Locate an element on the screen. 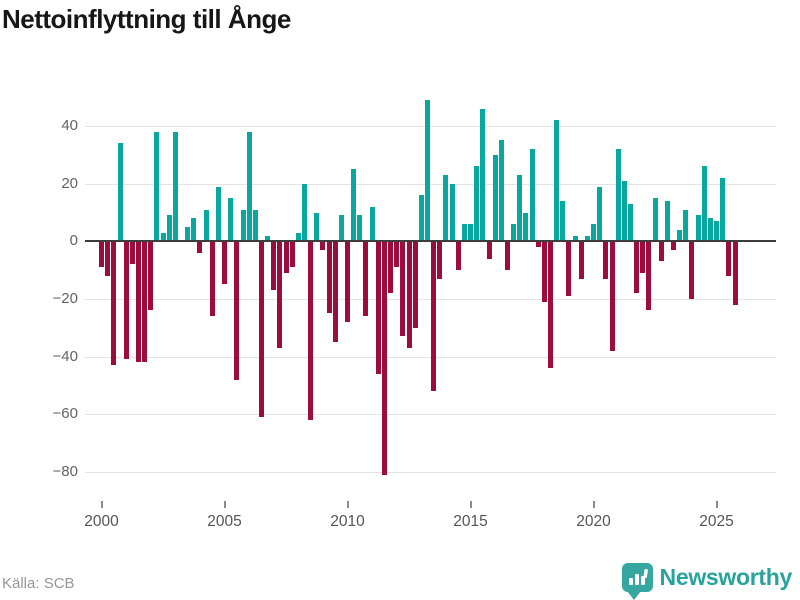  y-axis-tick-label: −40 is located at coordinates (65, 356).